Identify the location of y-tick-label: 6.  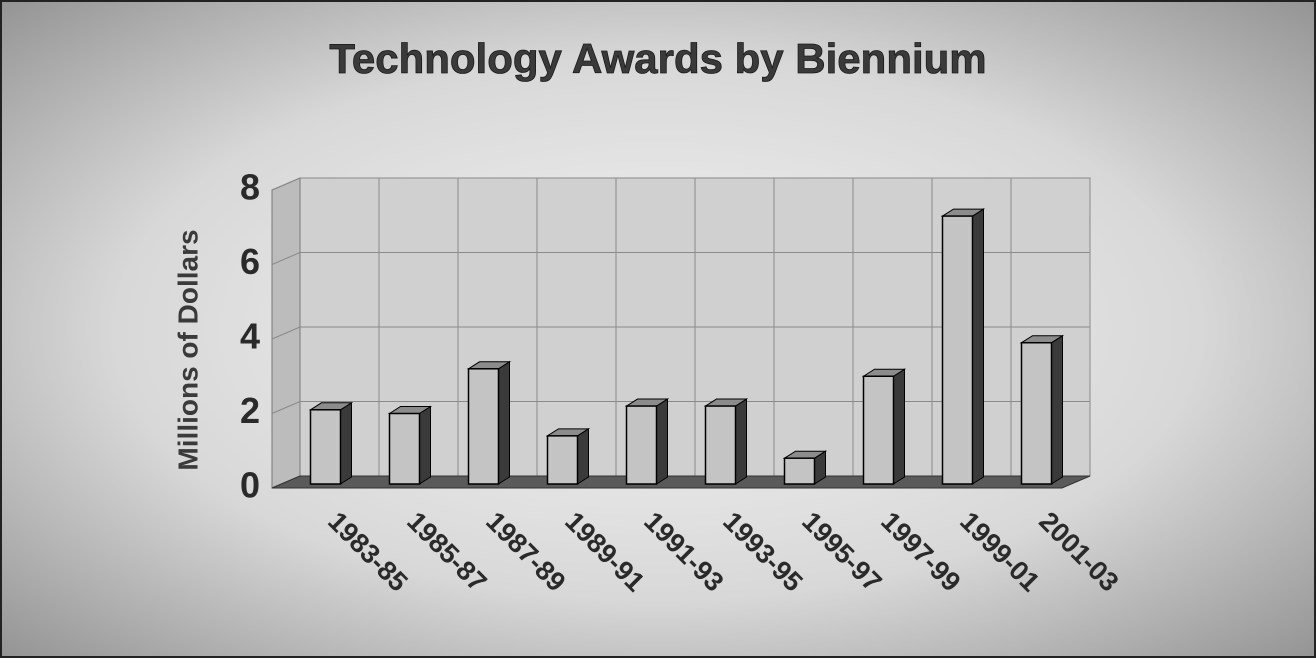
(250, 261).